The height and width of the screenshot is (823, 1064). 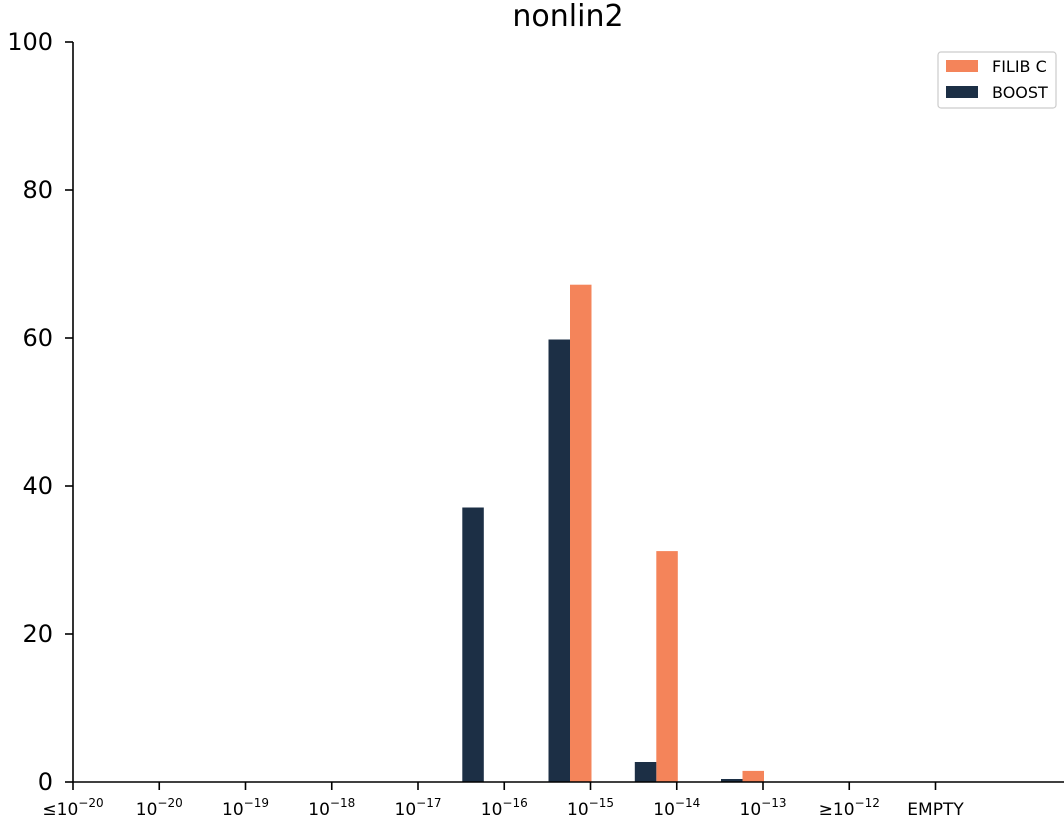 I want to click on x-tick-label-1: 10−20, so click(x=159, y=808).